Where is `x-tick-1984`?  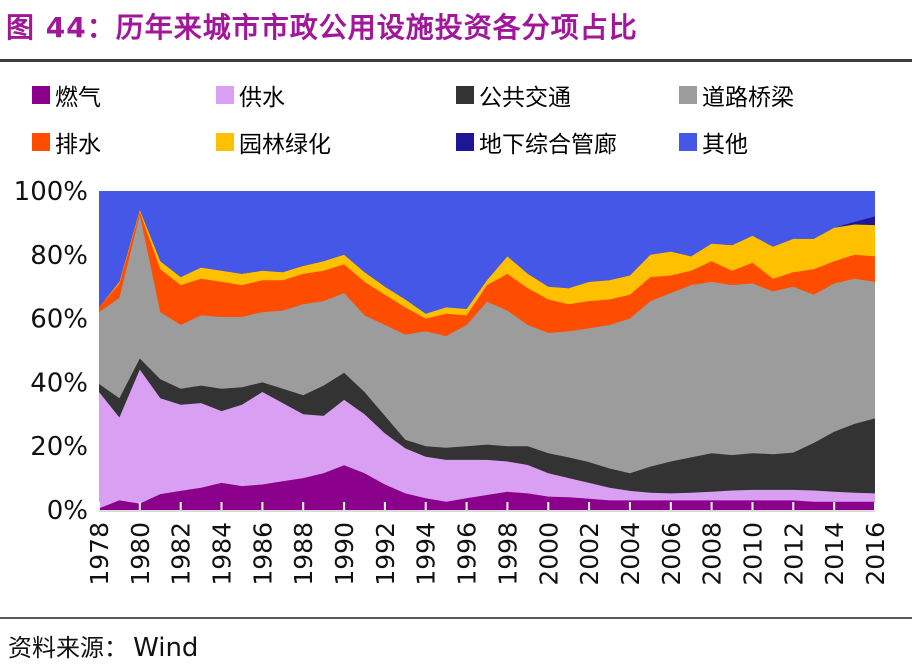
x-tick-1984 is located at coordinates (221, 506).